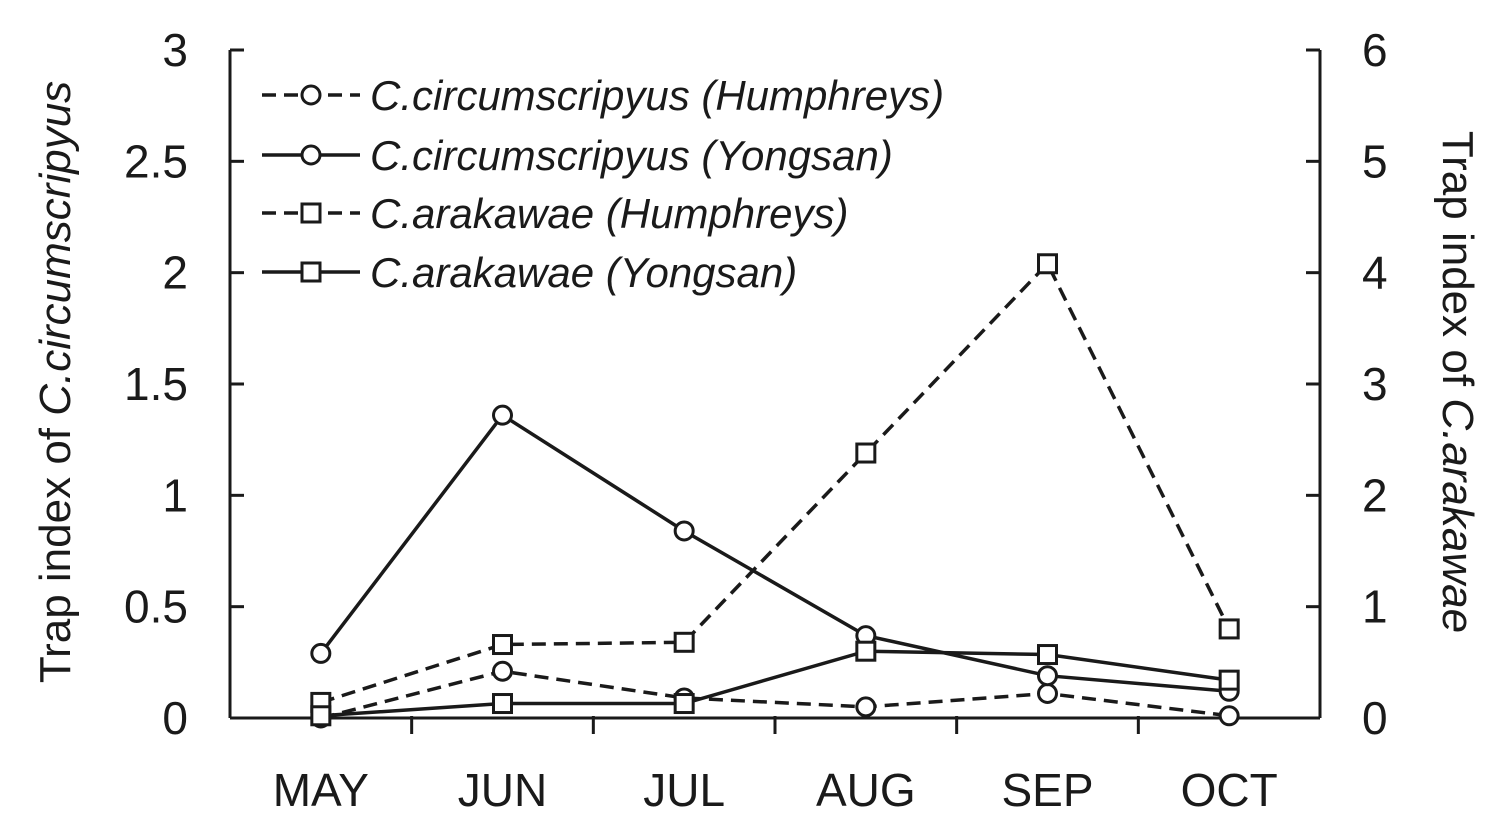  Describe the element at coordinates (55, 248) in the screenshot. I see `left-axis-title-species: C.circumscripyus` at that location.